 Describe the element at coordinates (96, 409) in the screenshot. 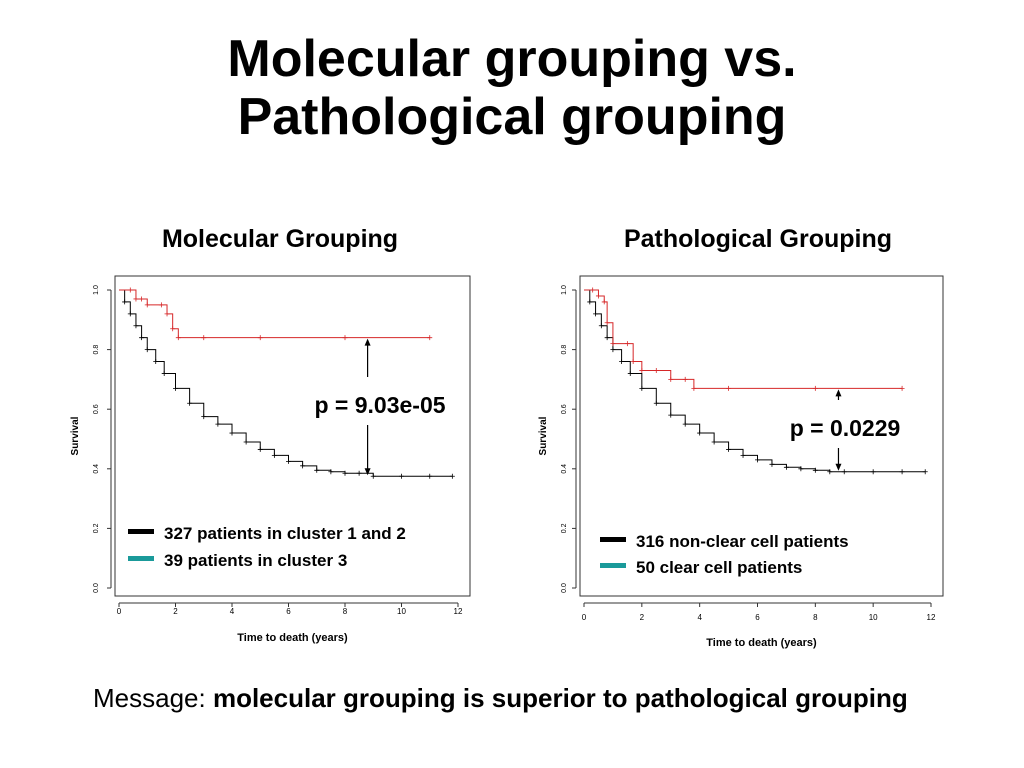

I see `y-tick-label: 0.6` at that location.